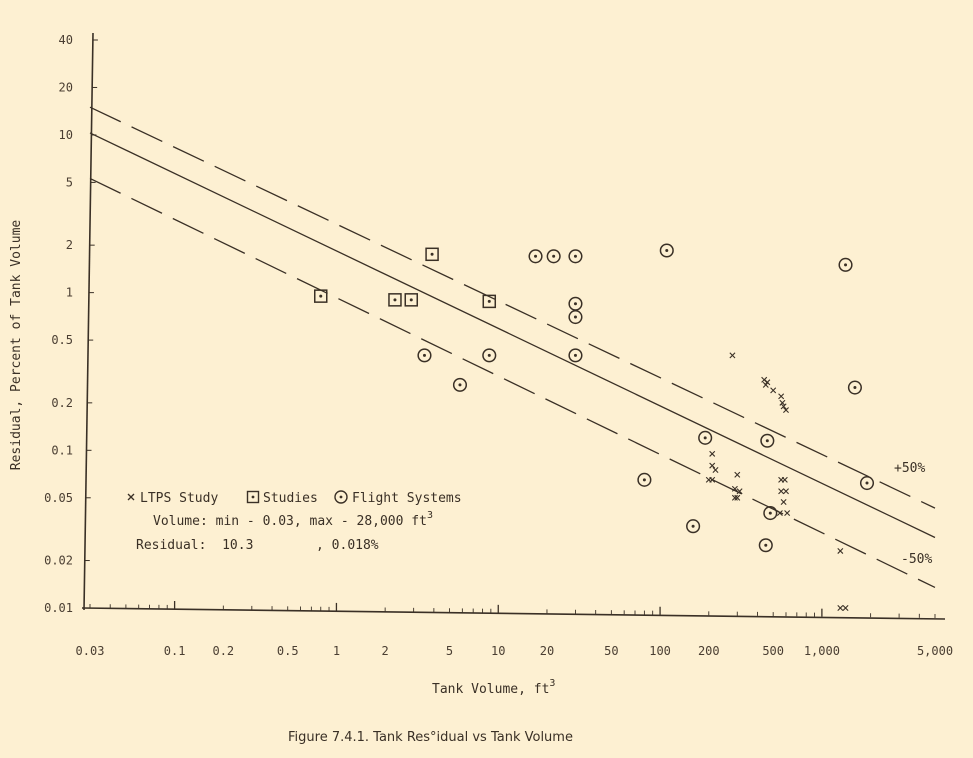  I want to click on x-axis-label-superscript: 3, so click(552, 683).